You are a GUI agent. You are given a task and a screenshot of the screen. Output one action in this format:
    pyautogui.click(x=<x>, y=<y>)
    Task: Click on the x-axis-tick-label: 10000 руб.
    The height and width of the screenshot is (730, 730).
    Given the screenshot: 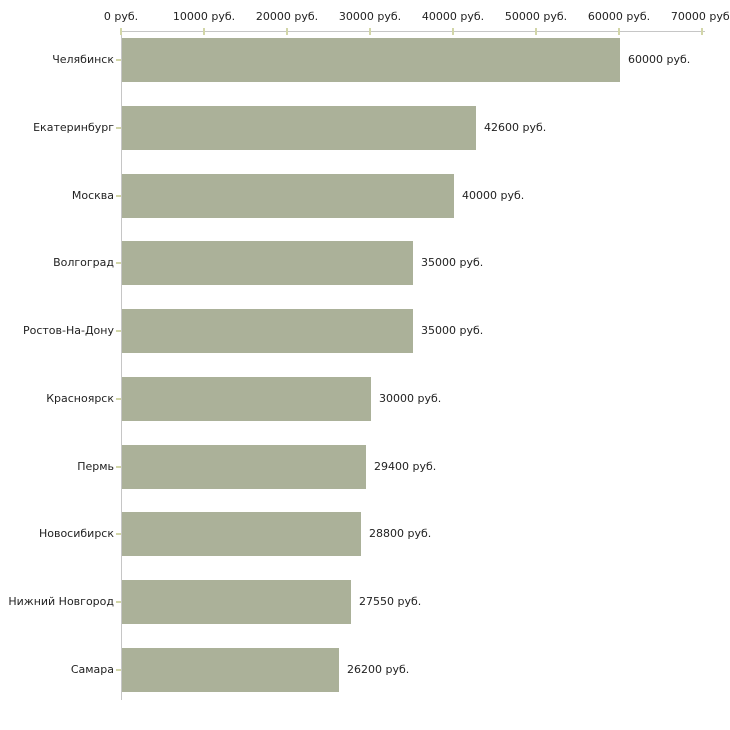 What is the action you would take?
    pyautogui.click(x=204, y=16)
    